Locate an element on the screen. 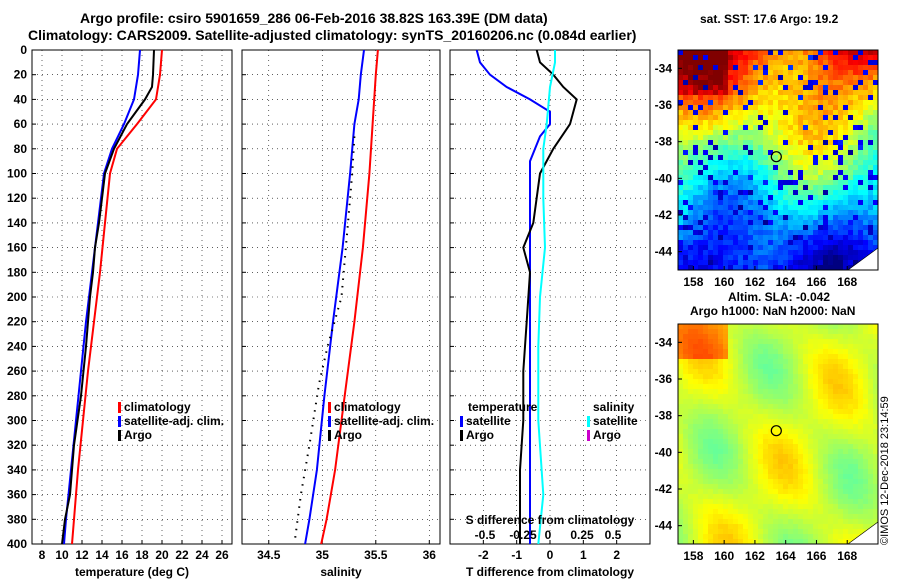 This screenshot has width=900, height=580. lon-tick-label: 162 is located at coordinates (755, 556).